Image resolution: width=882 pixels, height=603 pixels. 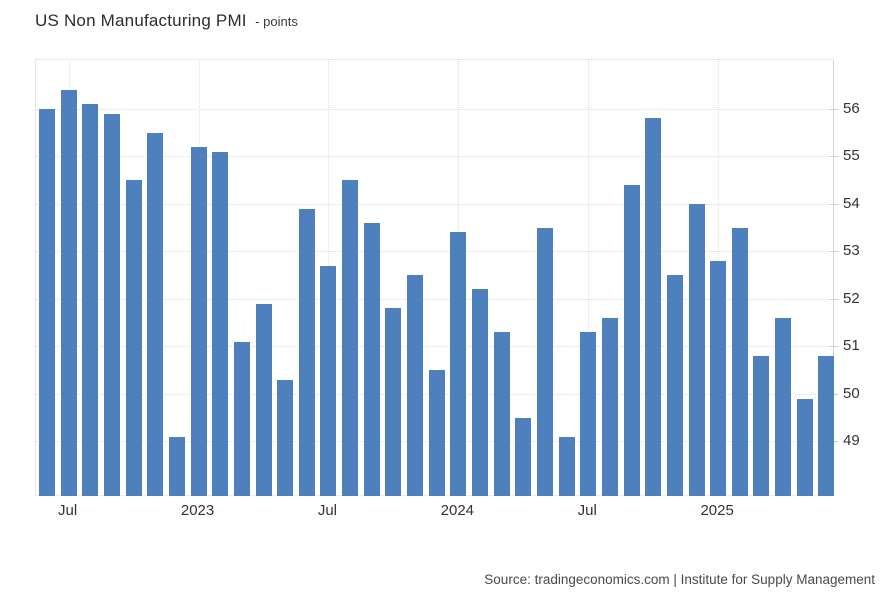 I want to click on chart-subtitle: - points, so click(x=276, y=21).